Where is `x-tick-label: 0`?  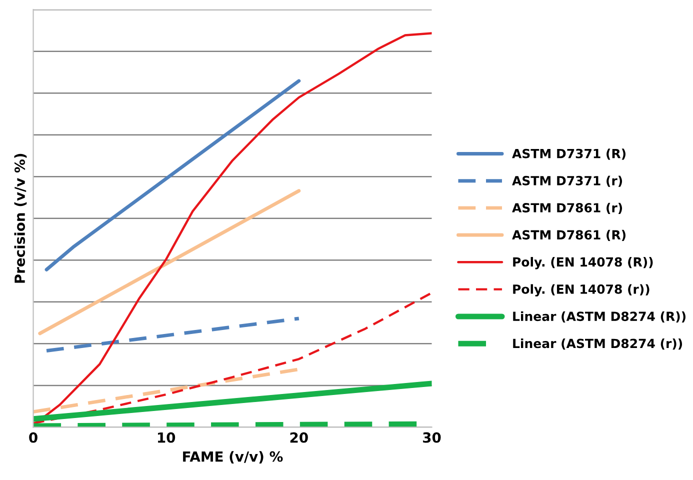 x-tick-label: 0 is located at coordinates (33, 437).